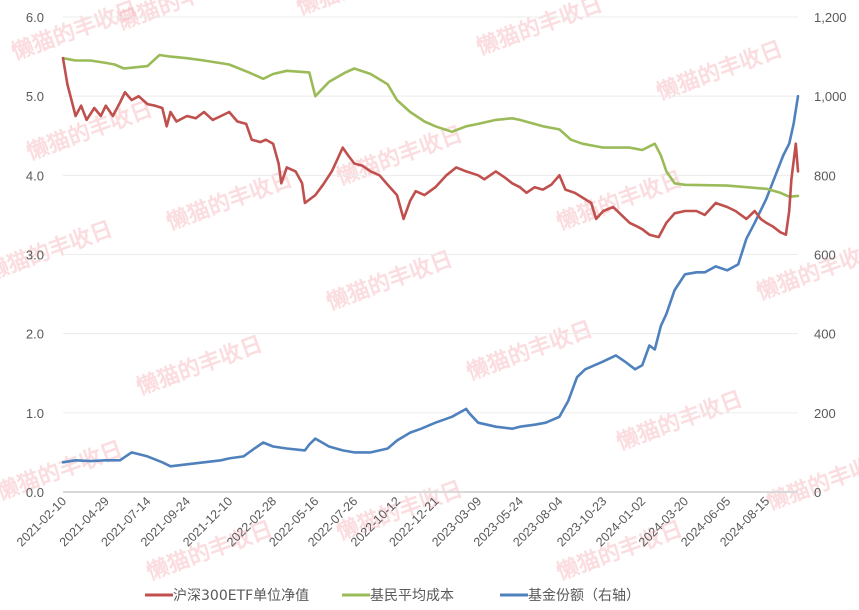 The width and height of the screenshot is (859, 610). I want to click on y-right-tick-label: 200, so click(825, 413).